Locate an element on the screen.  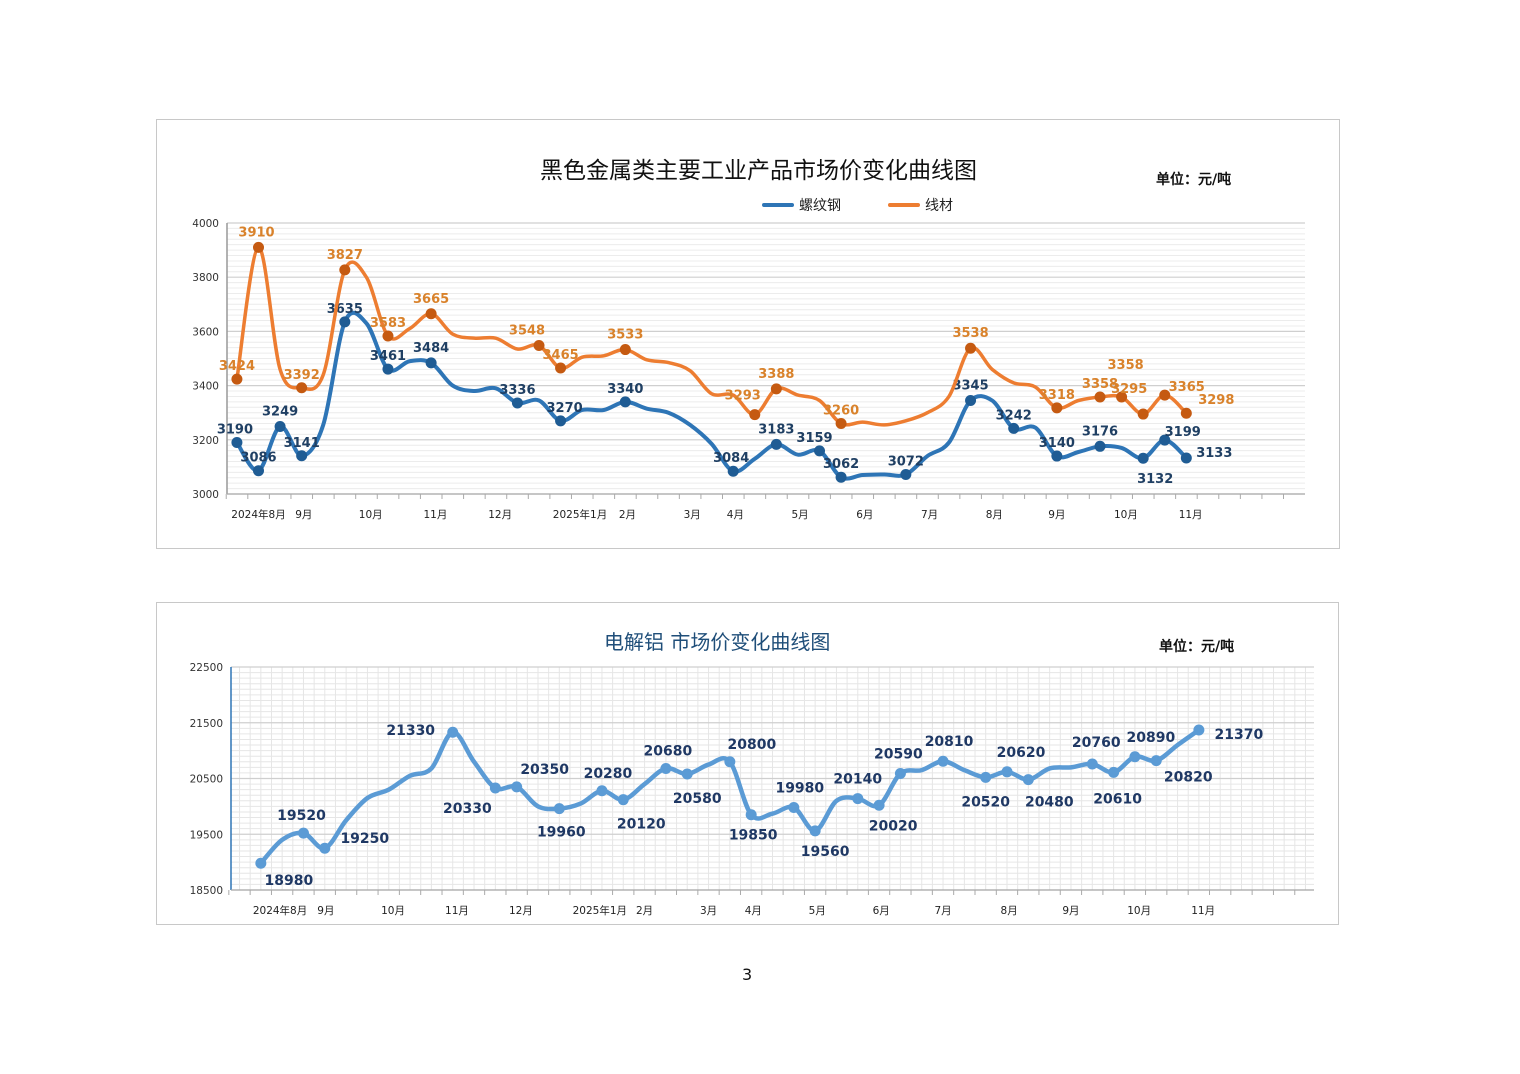
legend-swatch-wire-rod is located at coordinates (904, 205).